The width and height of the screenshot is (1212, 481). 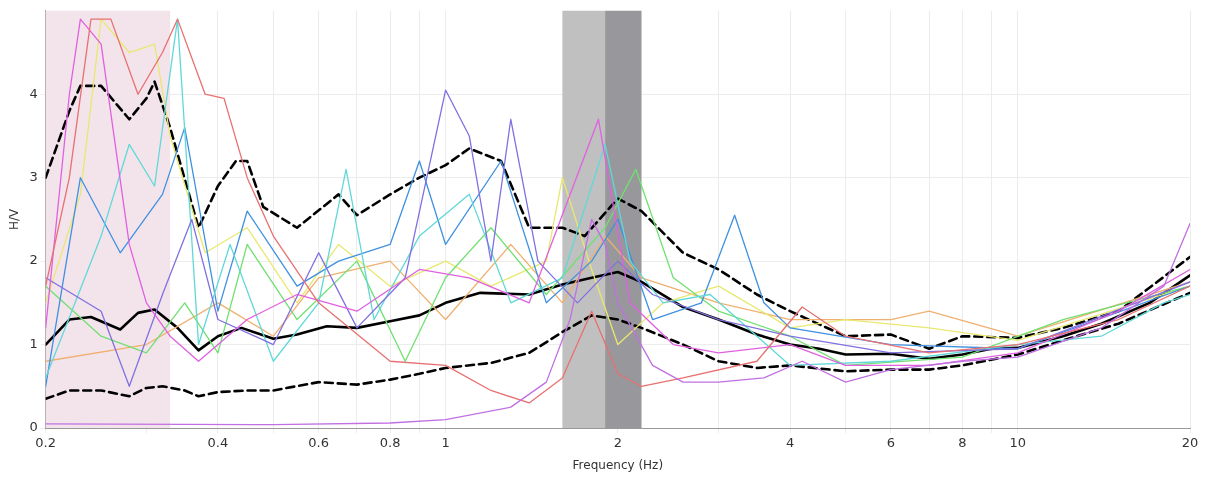 What do you see at coordinates (445, 443) in the screenshot?
I see `x-tick-label: 1` at bounding box center [445, 443].